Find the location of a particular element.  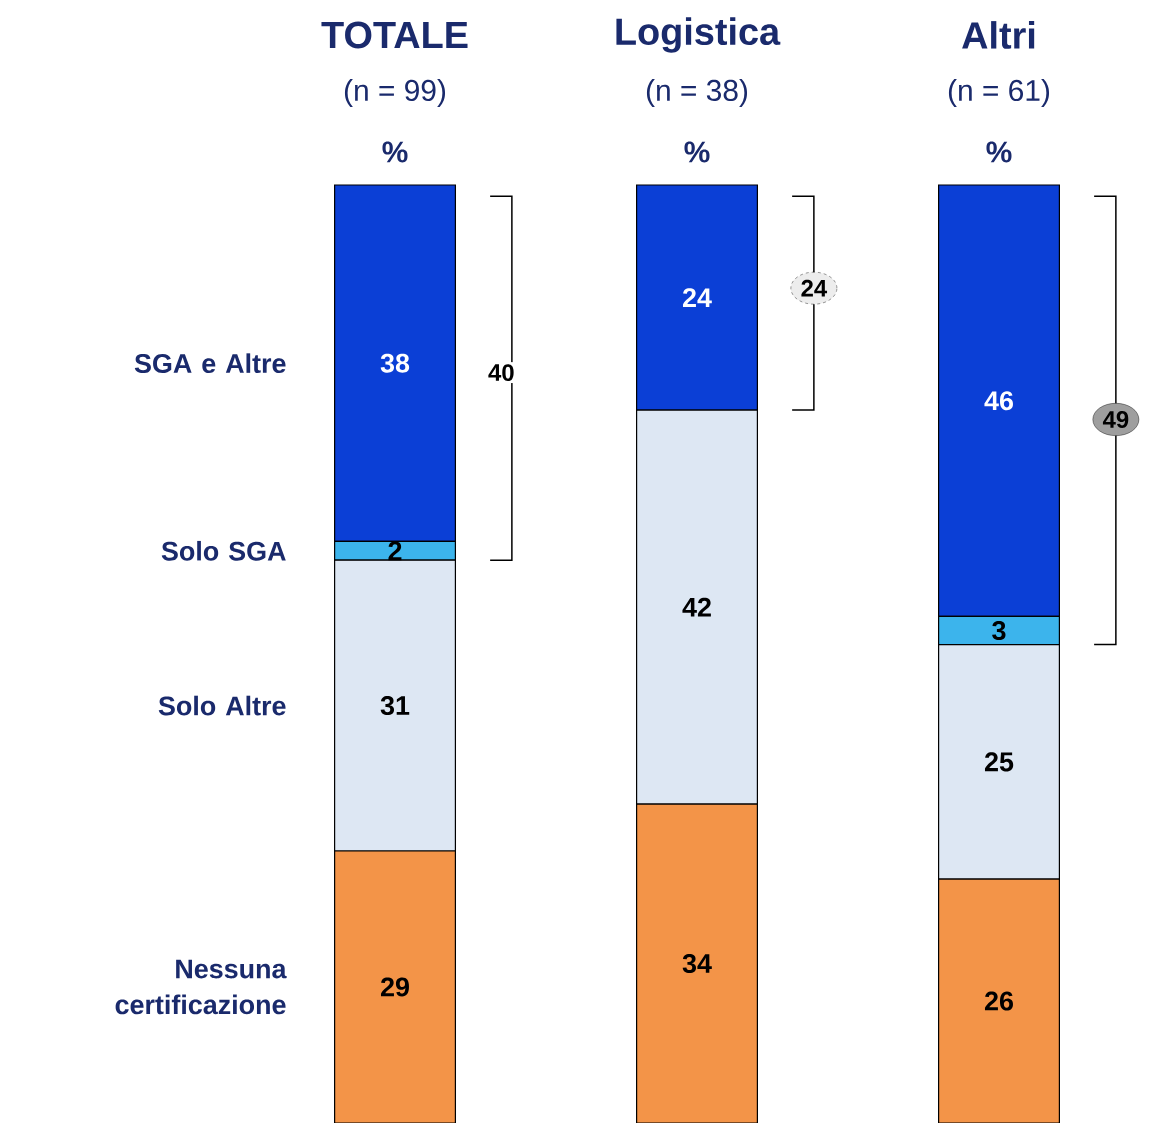

x-tick-label: Logistica is located at coordinates (698, 35).